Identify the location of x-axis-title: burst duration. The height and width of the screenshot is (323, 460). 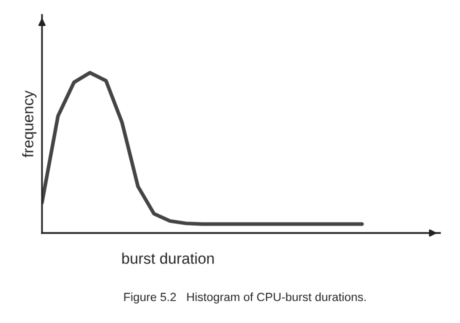
(168, 258).